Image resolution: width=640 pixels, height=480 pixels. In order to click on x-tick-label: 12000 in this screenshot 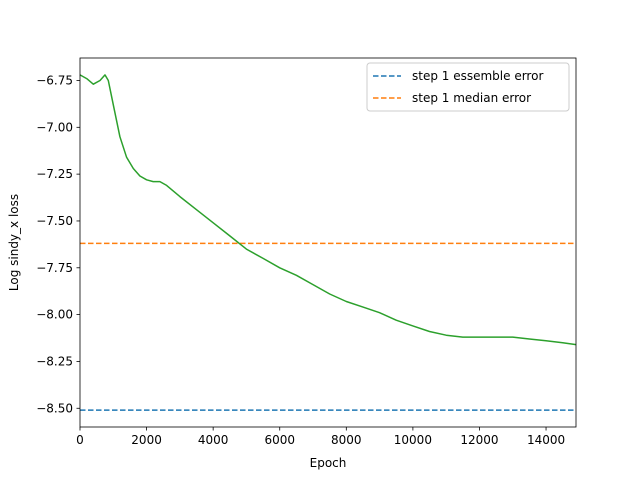, I will do `click(479, 440)`.